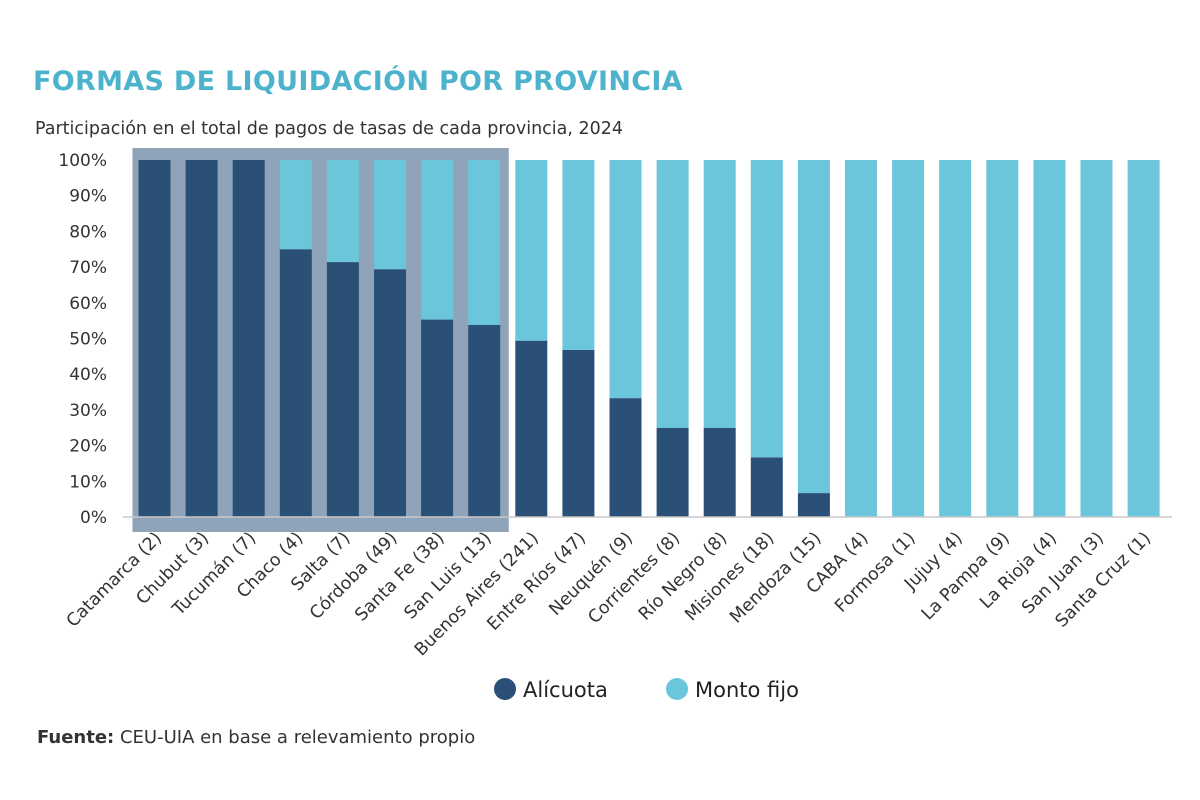 The image size is (1200, 800). Describe the element at coordinates (76, 737) in the screenshot. I see `source-label: Fuente:` at that location.